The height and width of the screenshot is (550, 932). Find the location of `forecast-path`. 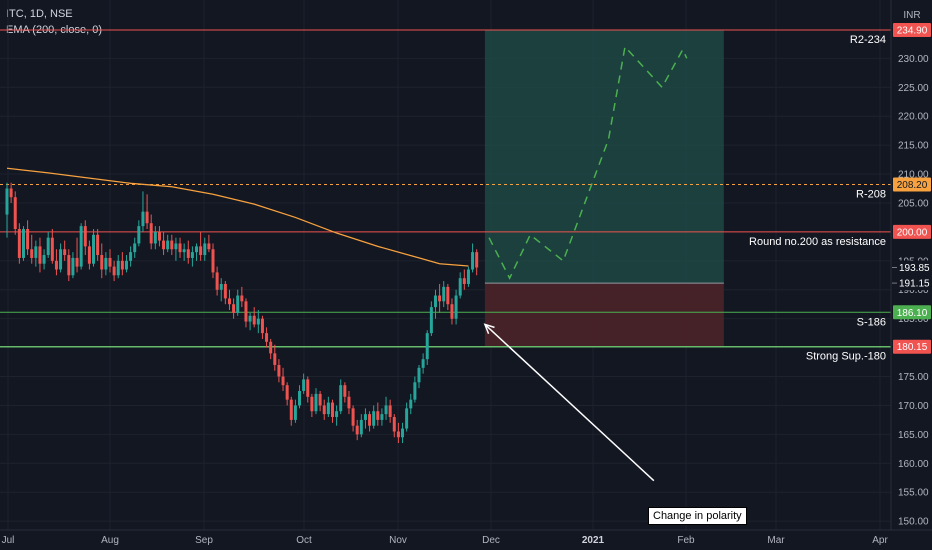

forecast-path is located at coordinates (588, 162).